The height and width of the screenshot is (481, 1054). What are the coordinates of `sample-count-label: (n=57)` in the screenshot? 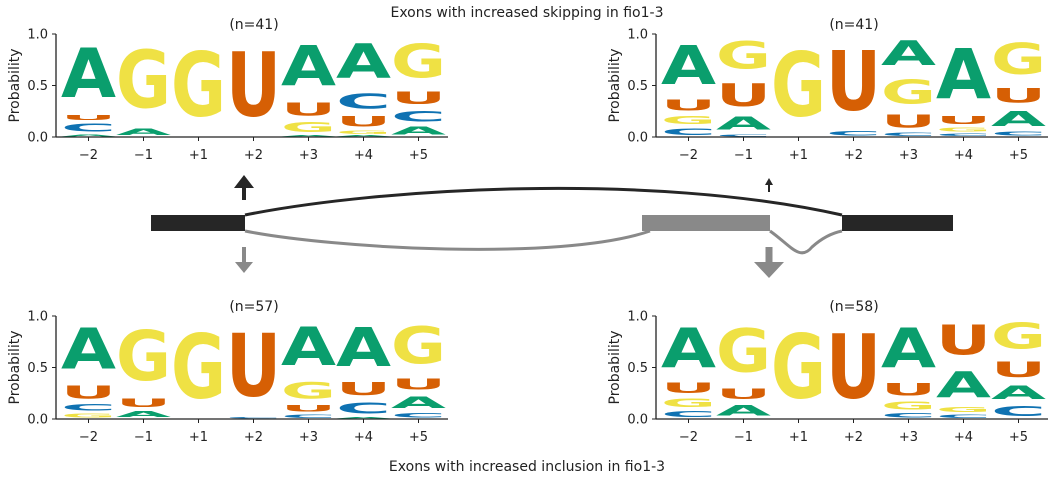 It's located at (253, 307).